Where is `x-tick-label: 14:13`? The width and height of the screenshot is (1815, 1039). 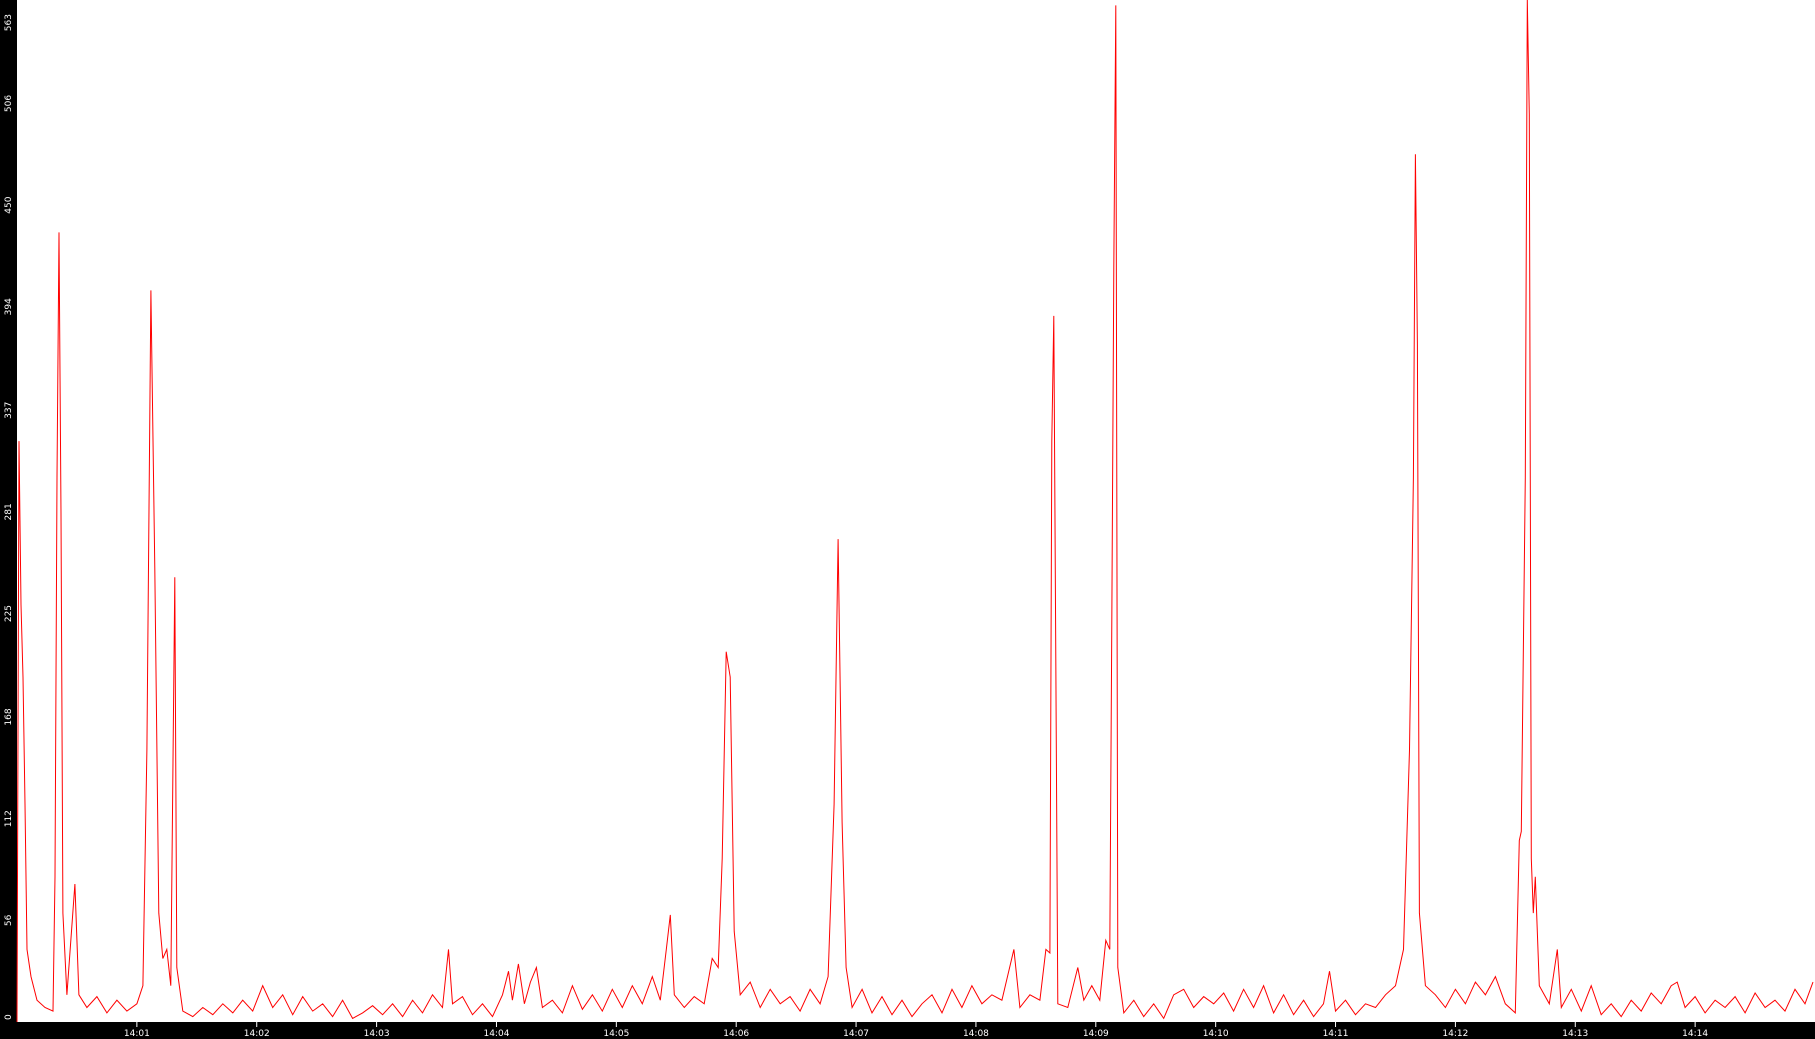
x-tick-label: 14:13 is located at coordinates (1575, 1034).